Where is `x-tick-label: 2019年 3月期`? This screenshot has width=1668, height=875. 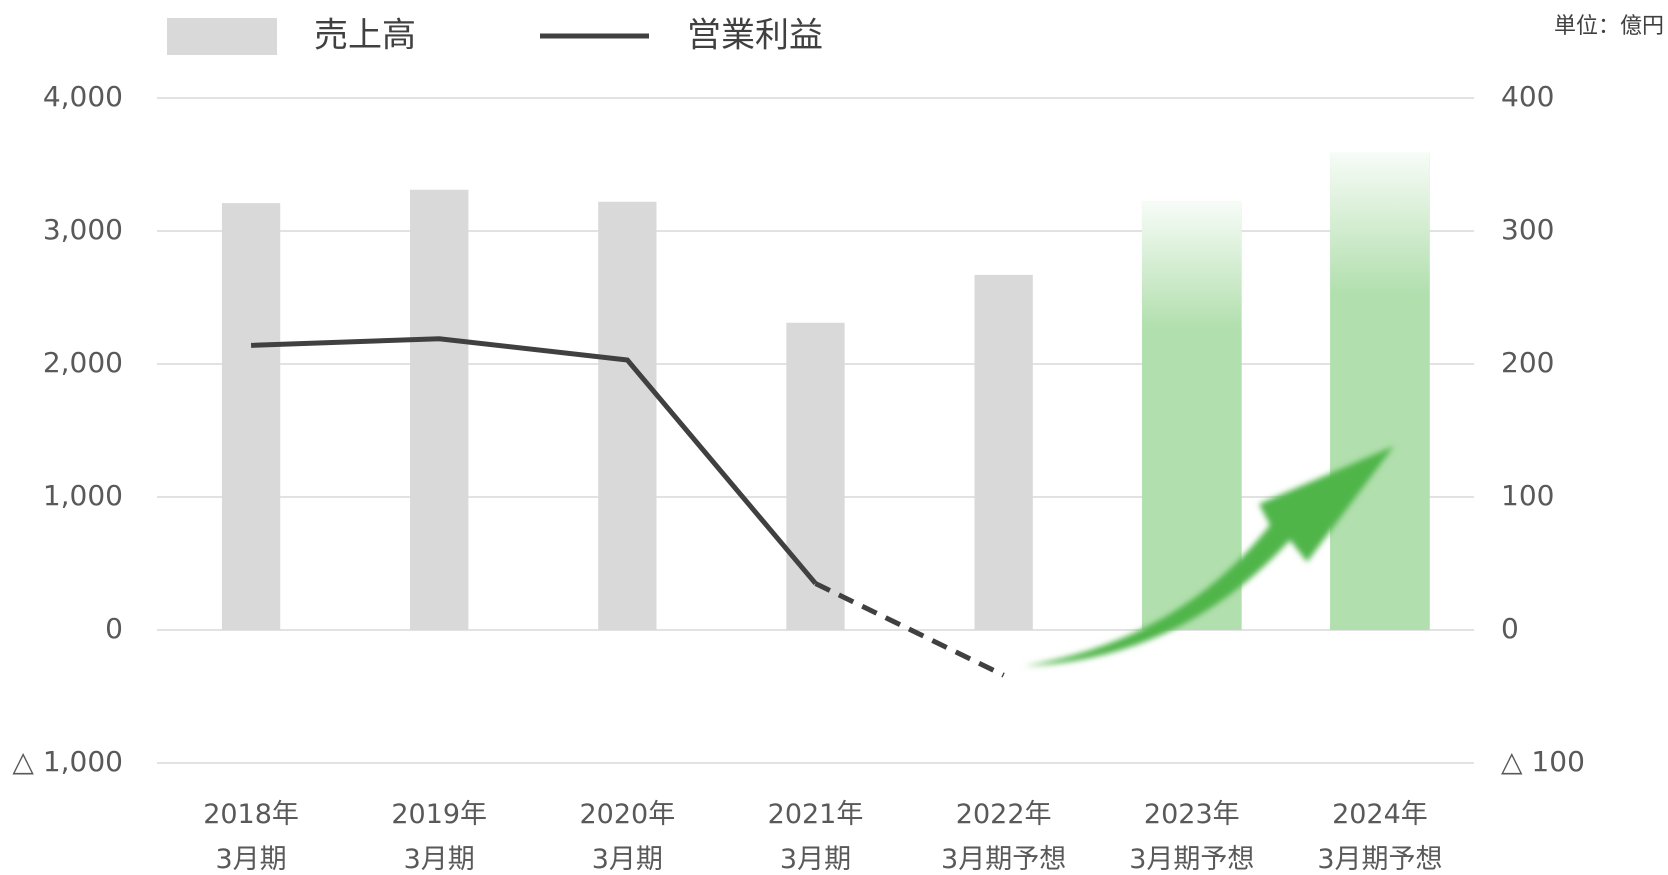 x-tick-label: 2019年 3月期 is located at coordinates (439, 837).